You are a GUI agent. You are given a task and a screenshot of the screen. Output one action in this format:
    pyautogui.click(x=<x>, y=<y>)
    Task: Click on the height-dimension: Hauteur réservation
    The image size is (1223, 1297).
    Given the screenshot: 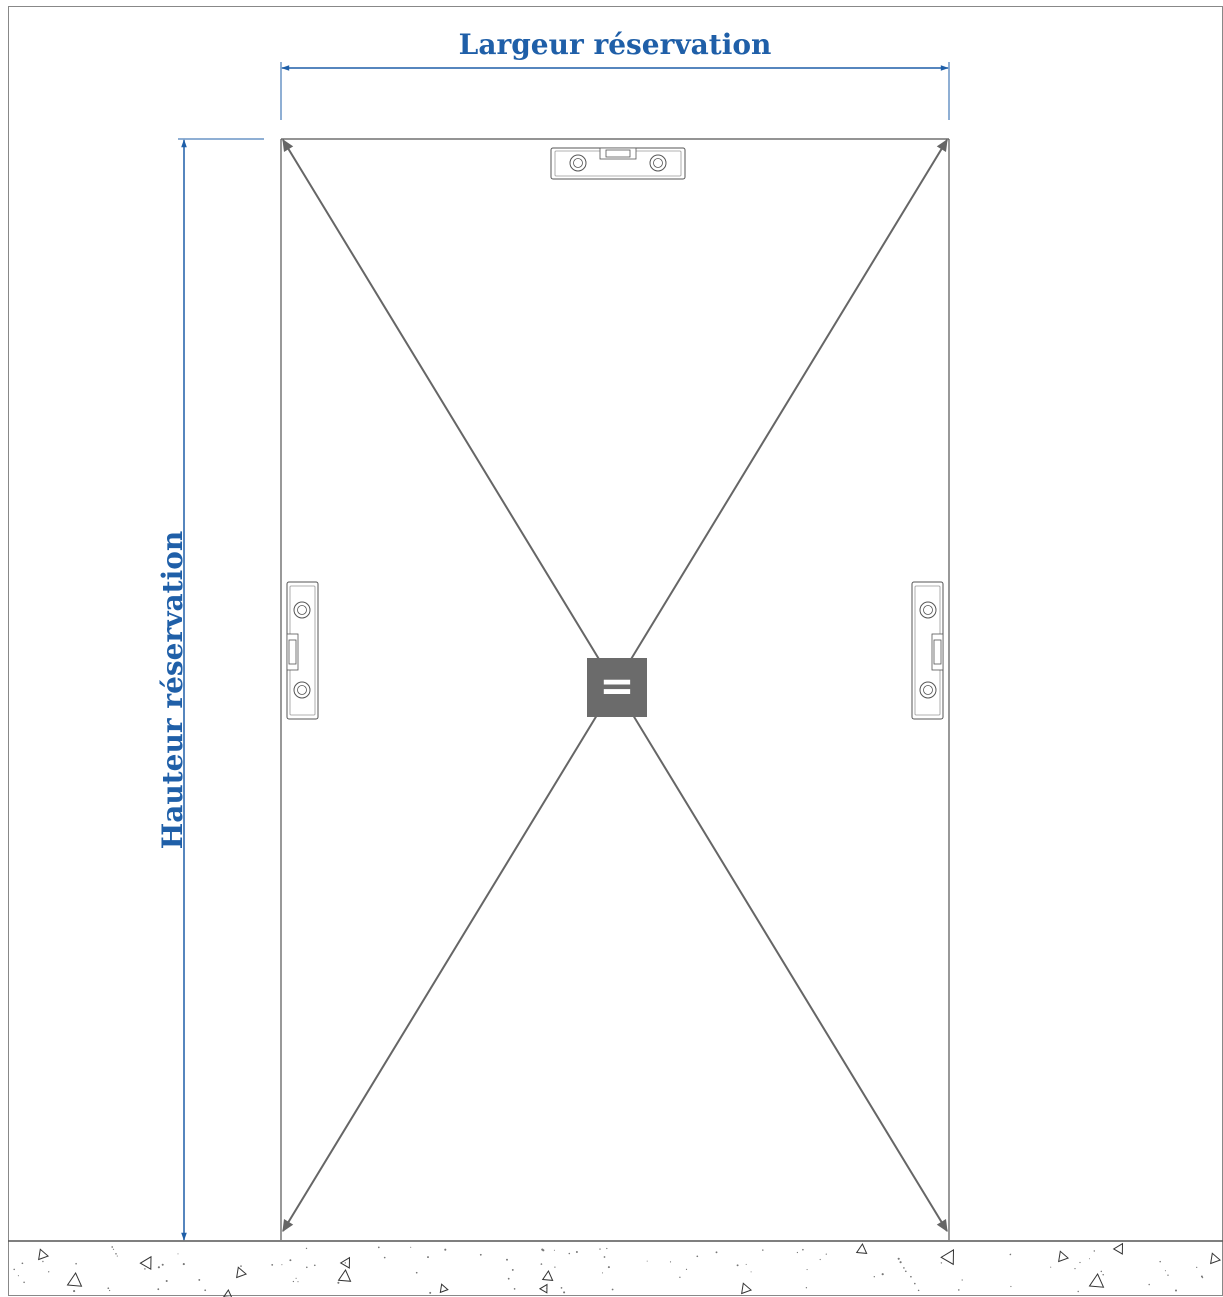 What is the action you would take?
    pyautogui.click(x=210, y=689)
    